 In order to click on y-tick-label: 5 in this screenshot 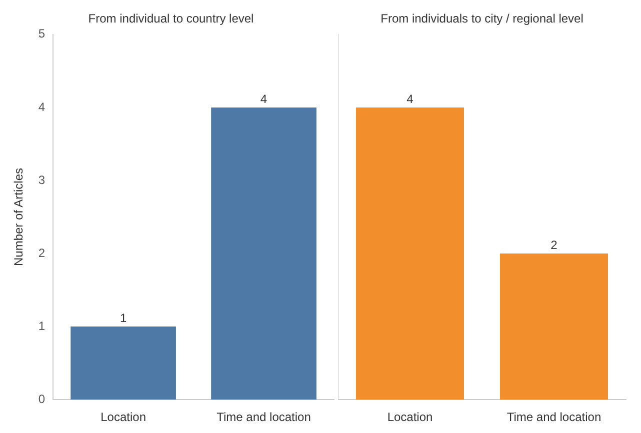, I will do `click(42, 33)`.